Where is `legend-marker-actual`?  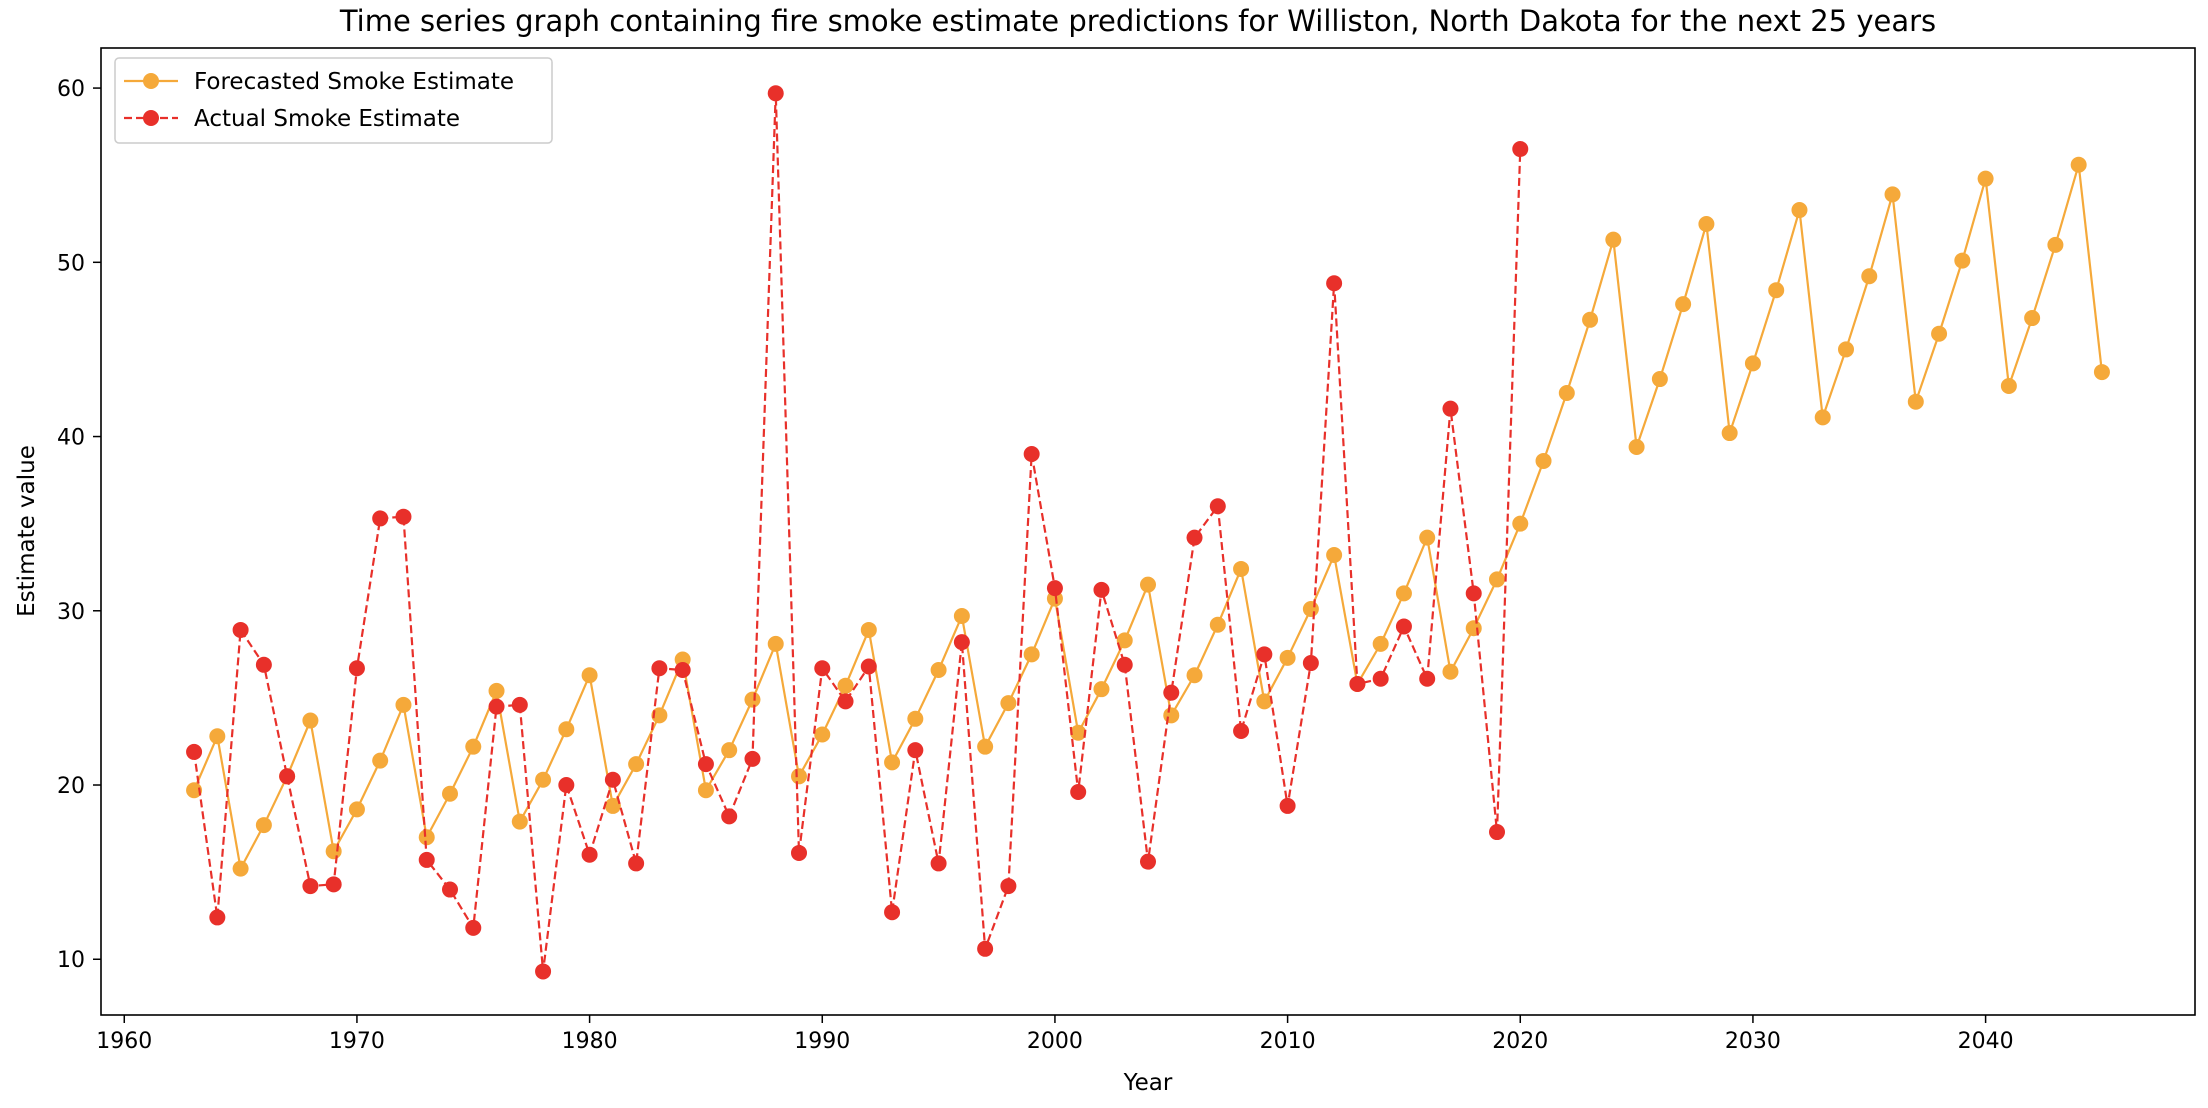 legend-marker-actual is located at coordinates (151, 118).